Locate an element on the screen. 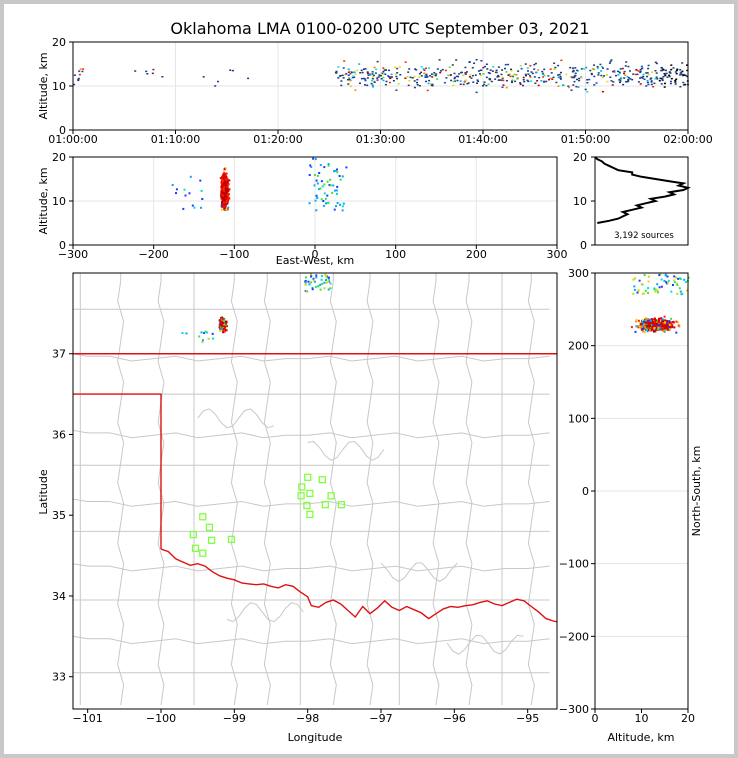  time-tick-label: 01:10:00 is located at coordinates (175, 139).